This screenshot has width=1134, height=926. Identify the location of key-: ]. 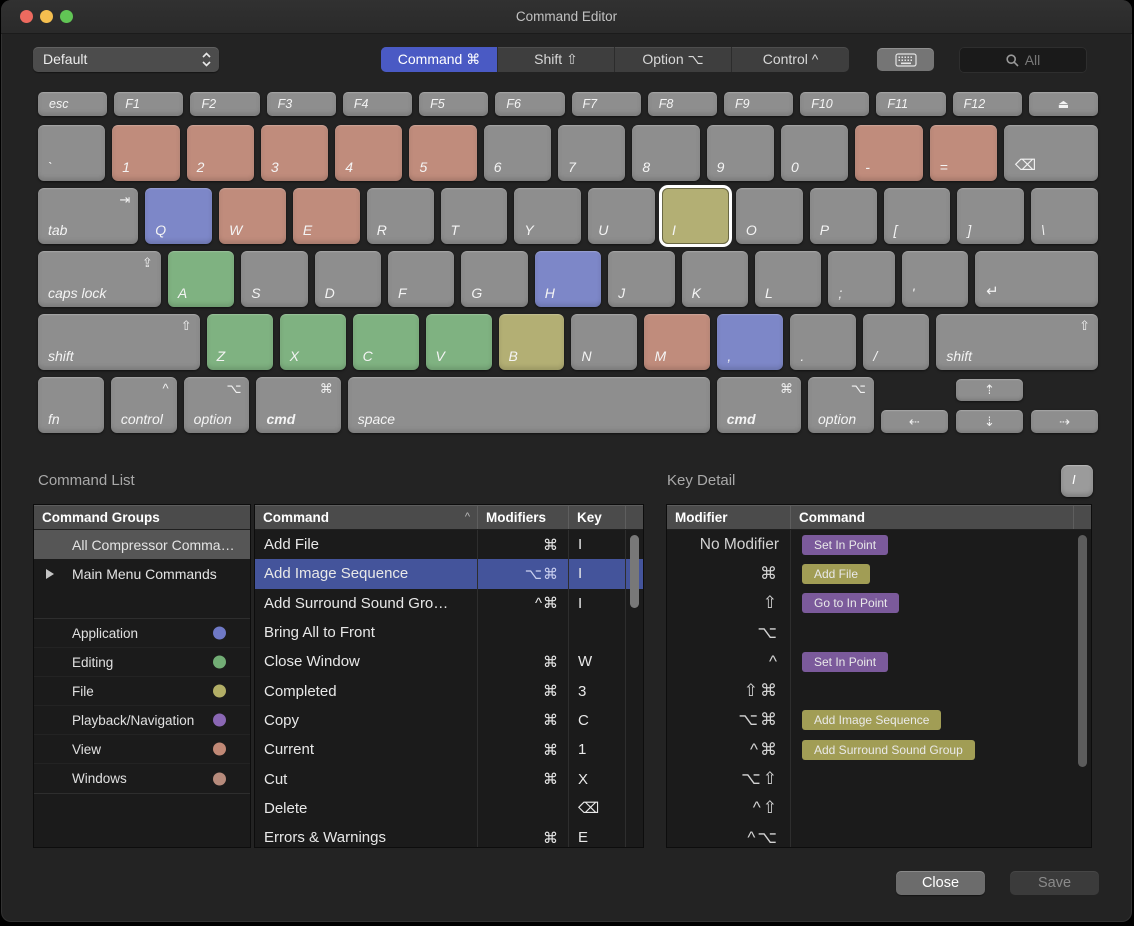
(991, 216).